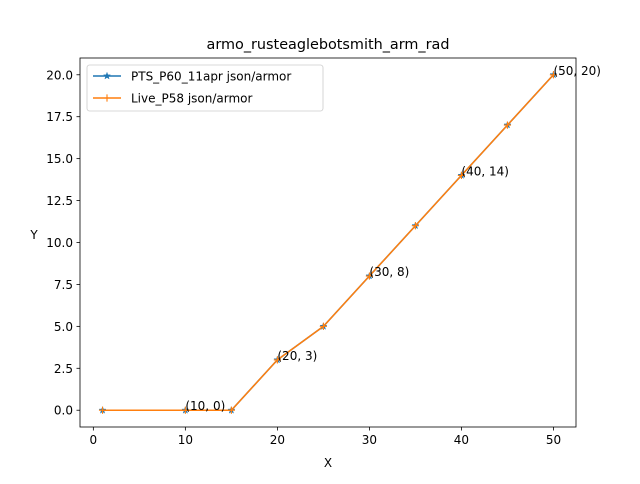 The width and height of the screenshot is (640, 484). What do you see at coordinates (553, 440) in the screenshot?
I see `x-tick-label: 50` at bounding box center [553, 440].